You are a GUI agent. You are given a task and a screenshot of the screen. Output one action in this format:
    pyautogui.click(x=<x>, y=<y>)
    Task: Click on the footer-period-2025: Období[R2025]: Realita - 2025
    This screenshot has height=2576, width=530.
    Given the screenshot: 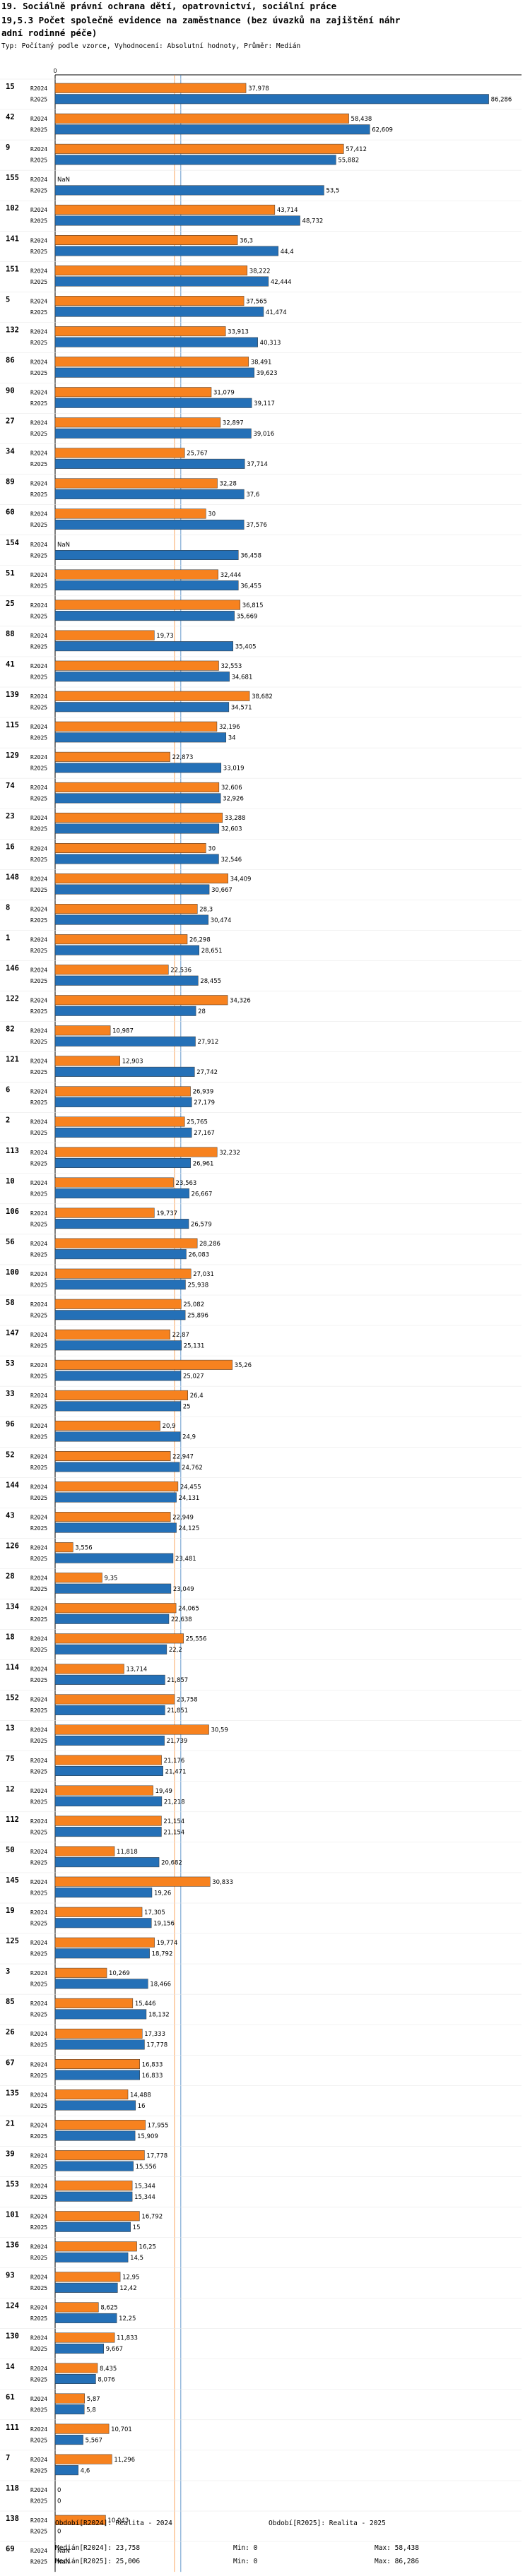 What is the action you would take?
    pyautogui.click(x=327, y=2523)
    